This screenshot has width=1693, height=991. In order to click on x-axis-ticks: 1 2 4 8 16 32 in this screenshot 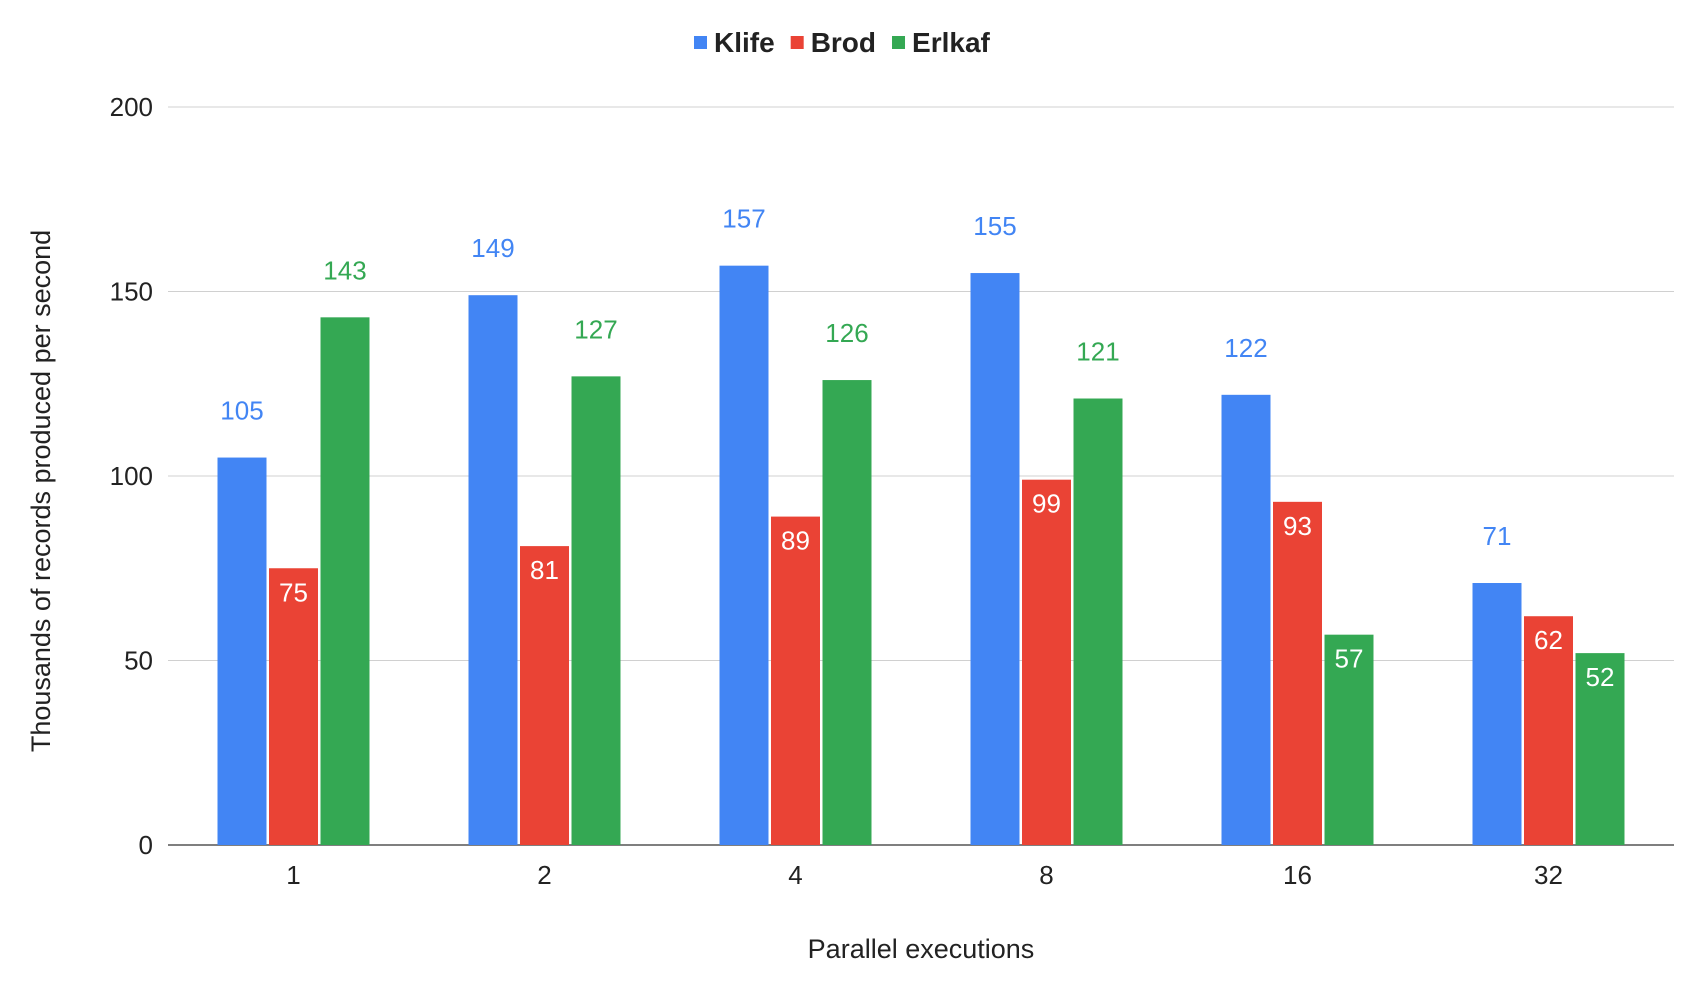, I will do `click(924, 875)`.